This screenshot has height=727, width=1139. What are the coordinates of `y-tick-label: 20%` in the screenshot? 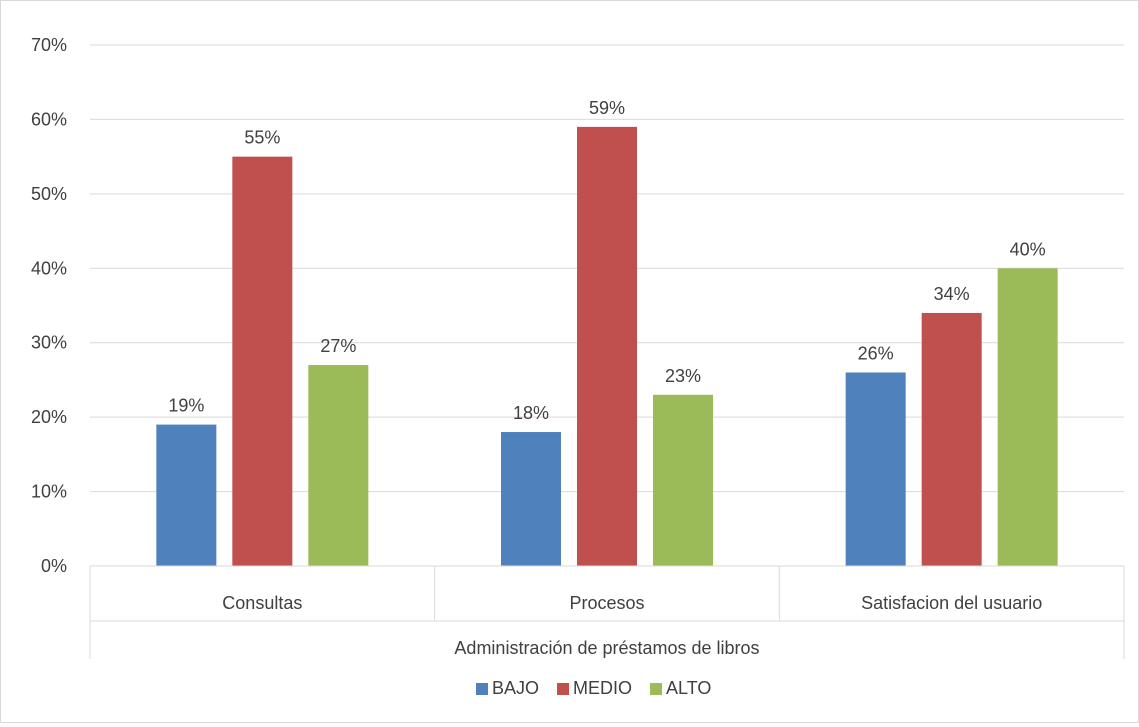 It's located at (49, 417).